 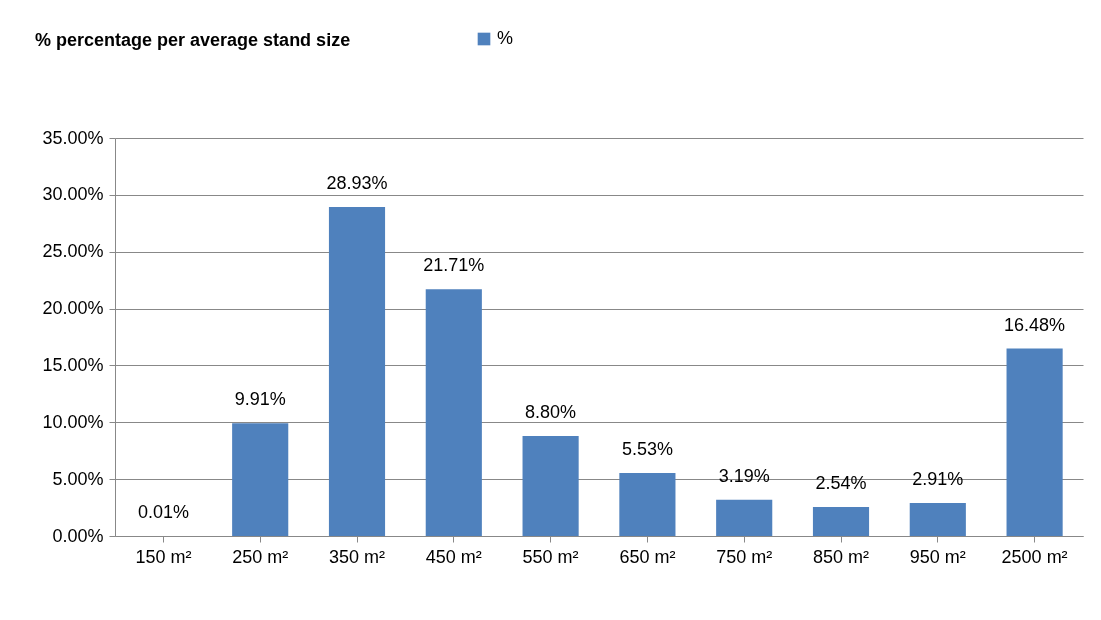 What do you see at coordinates (260, 399) in the screenshot?
I see `data-label: 9.91%` at bounding box center [260, 399].